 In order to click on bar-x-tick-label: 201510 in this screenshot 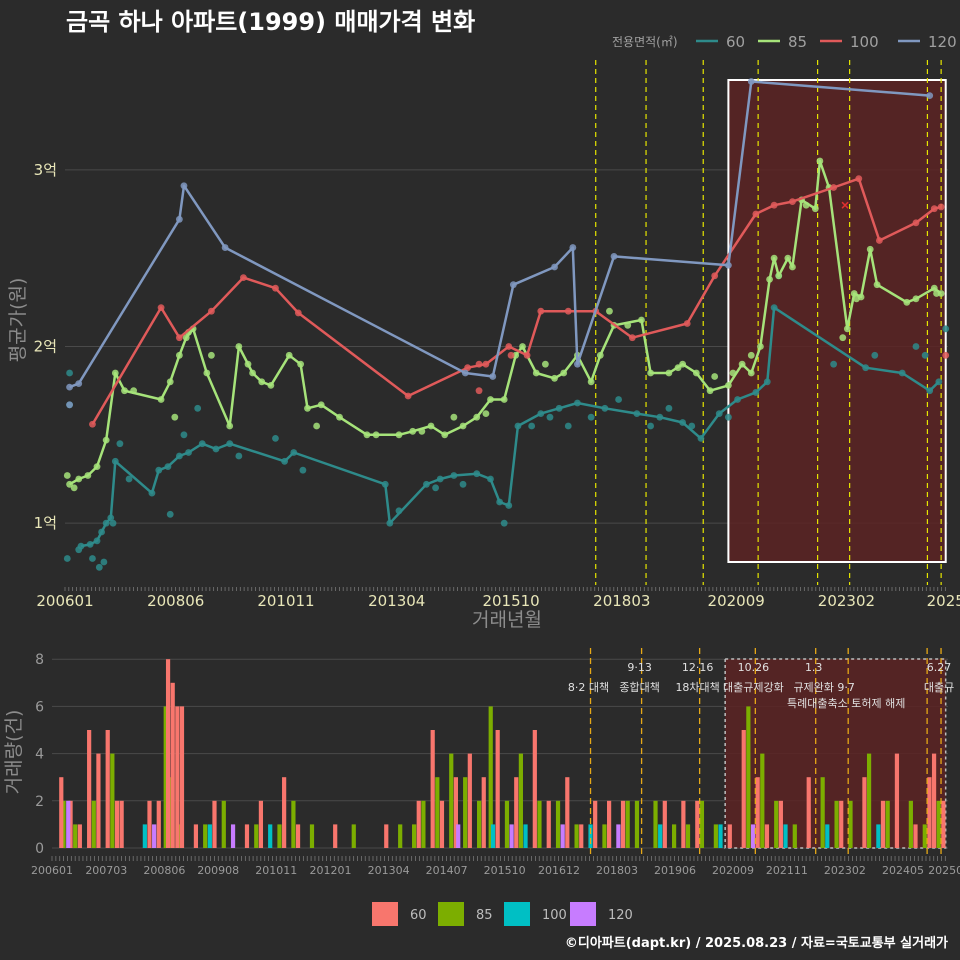, I will do `click(505, 870)`.